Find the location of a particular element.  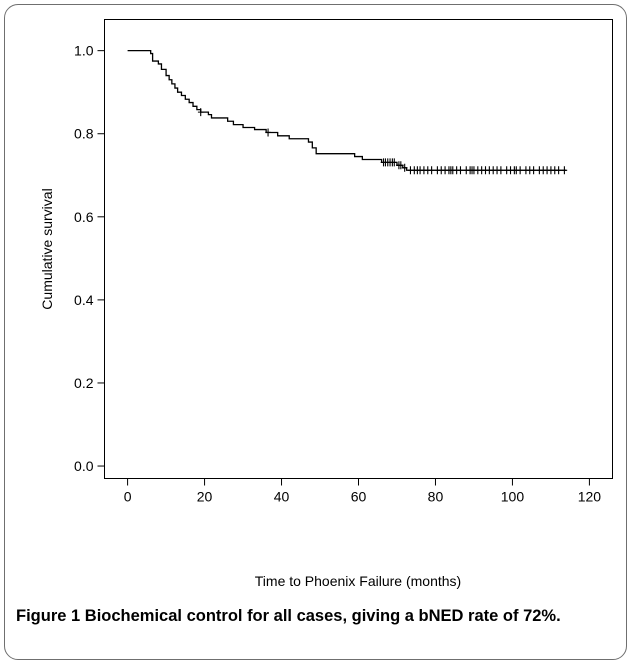

x-tick-label: 80 is located at coordinates (436, 497).